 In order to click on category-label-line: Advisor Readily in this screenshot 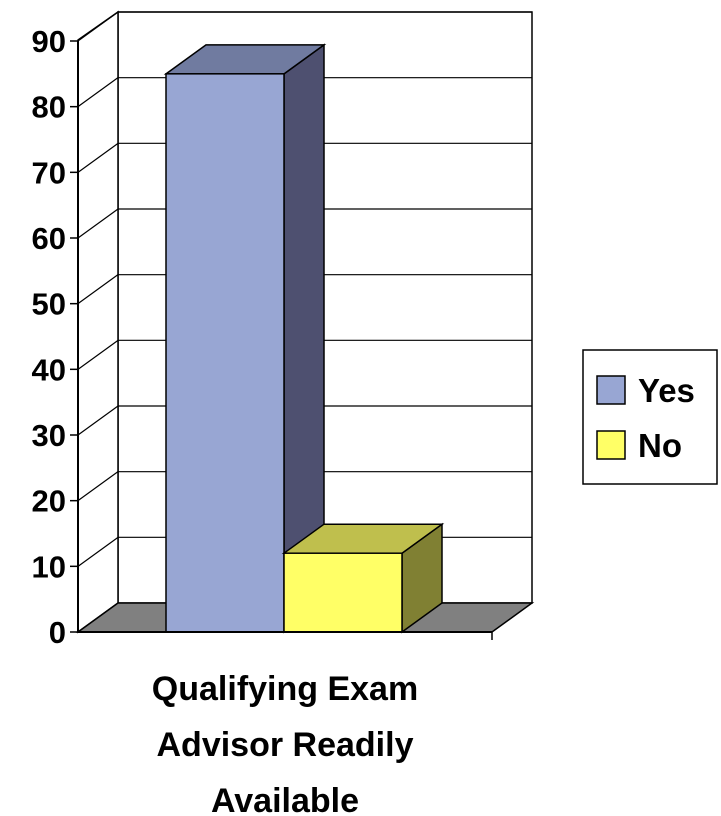, I will do `click(285, 745)`.